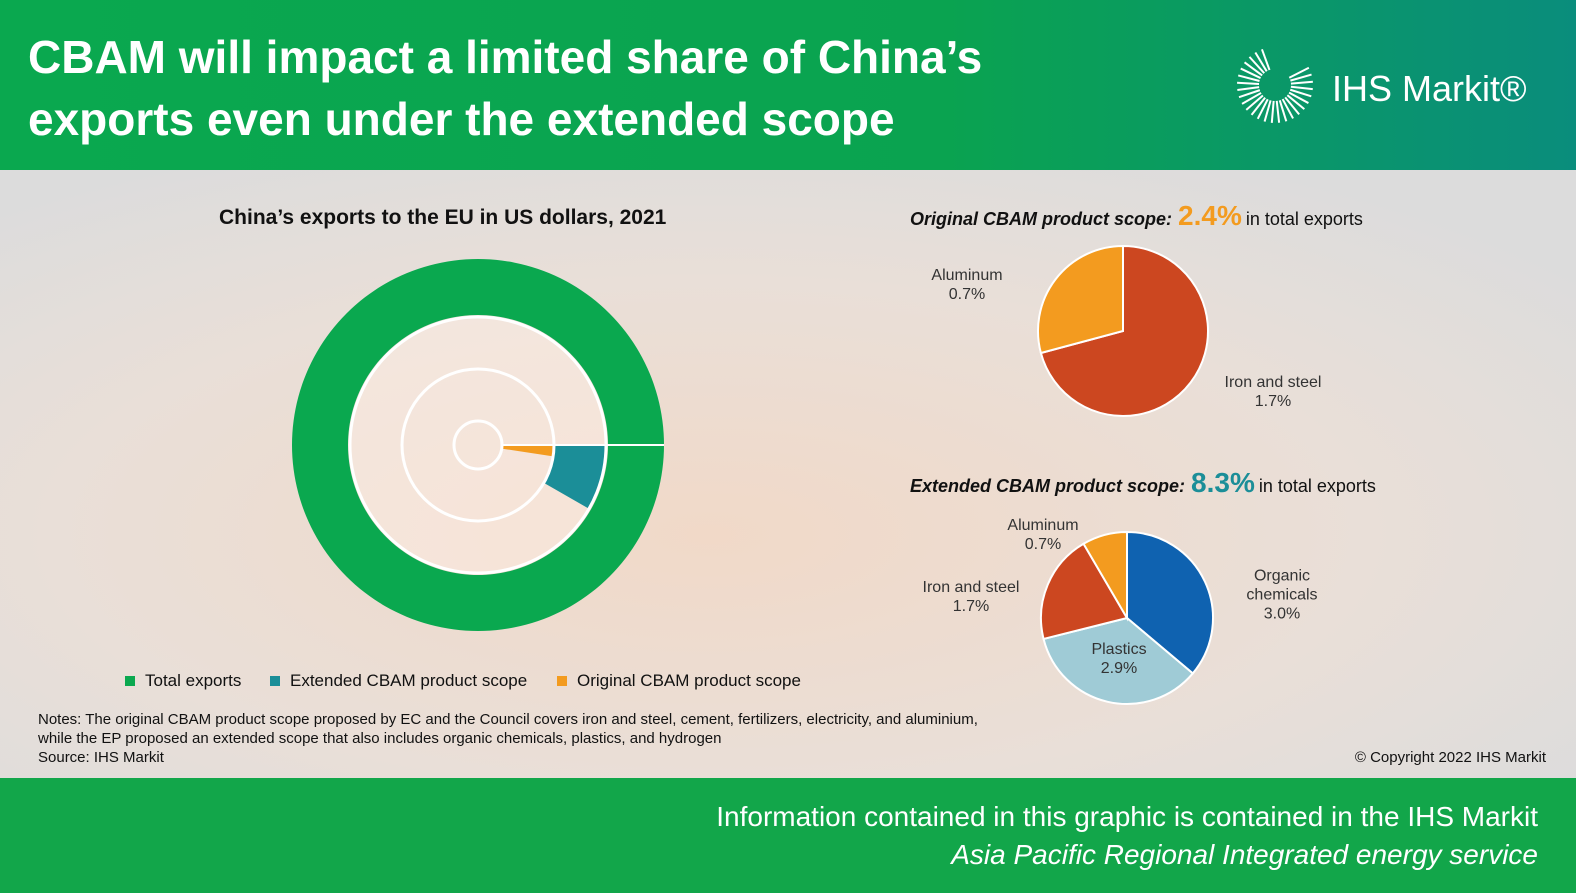 This screenshot has height=893, width=1576. What do you see at coordinates (1210, 215) in the screenshot?
I see `pie-total: 2.4%` at bounding box center [1210, 215].